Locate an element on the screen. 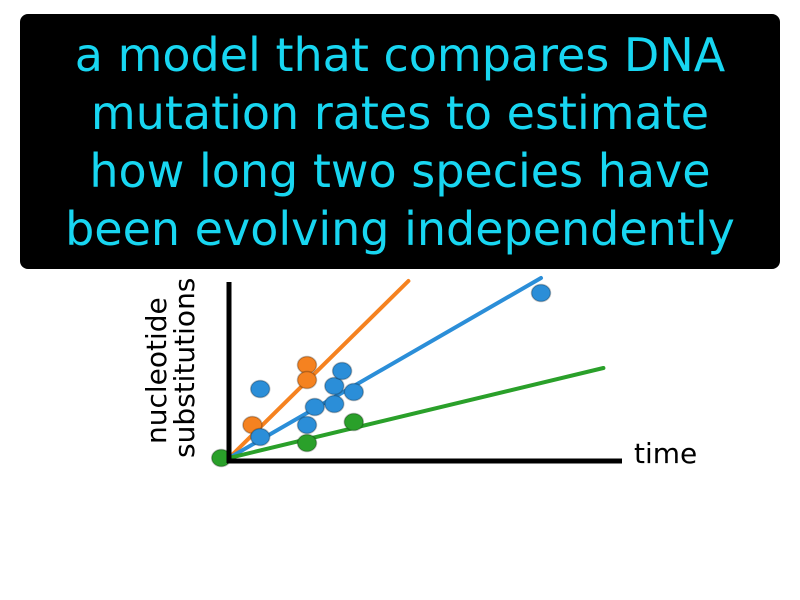 The image size is (800, 600). green-trend-line is located at coordinates (416, 413).